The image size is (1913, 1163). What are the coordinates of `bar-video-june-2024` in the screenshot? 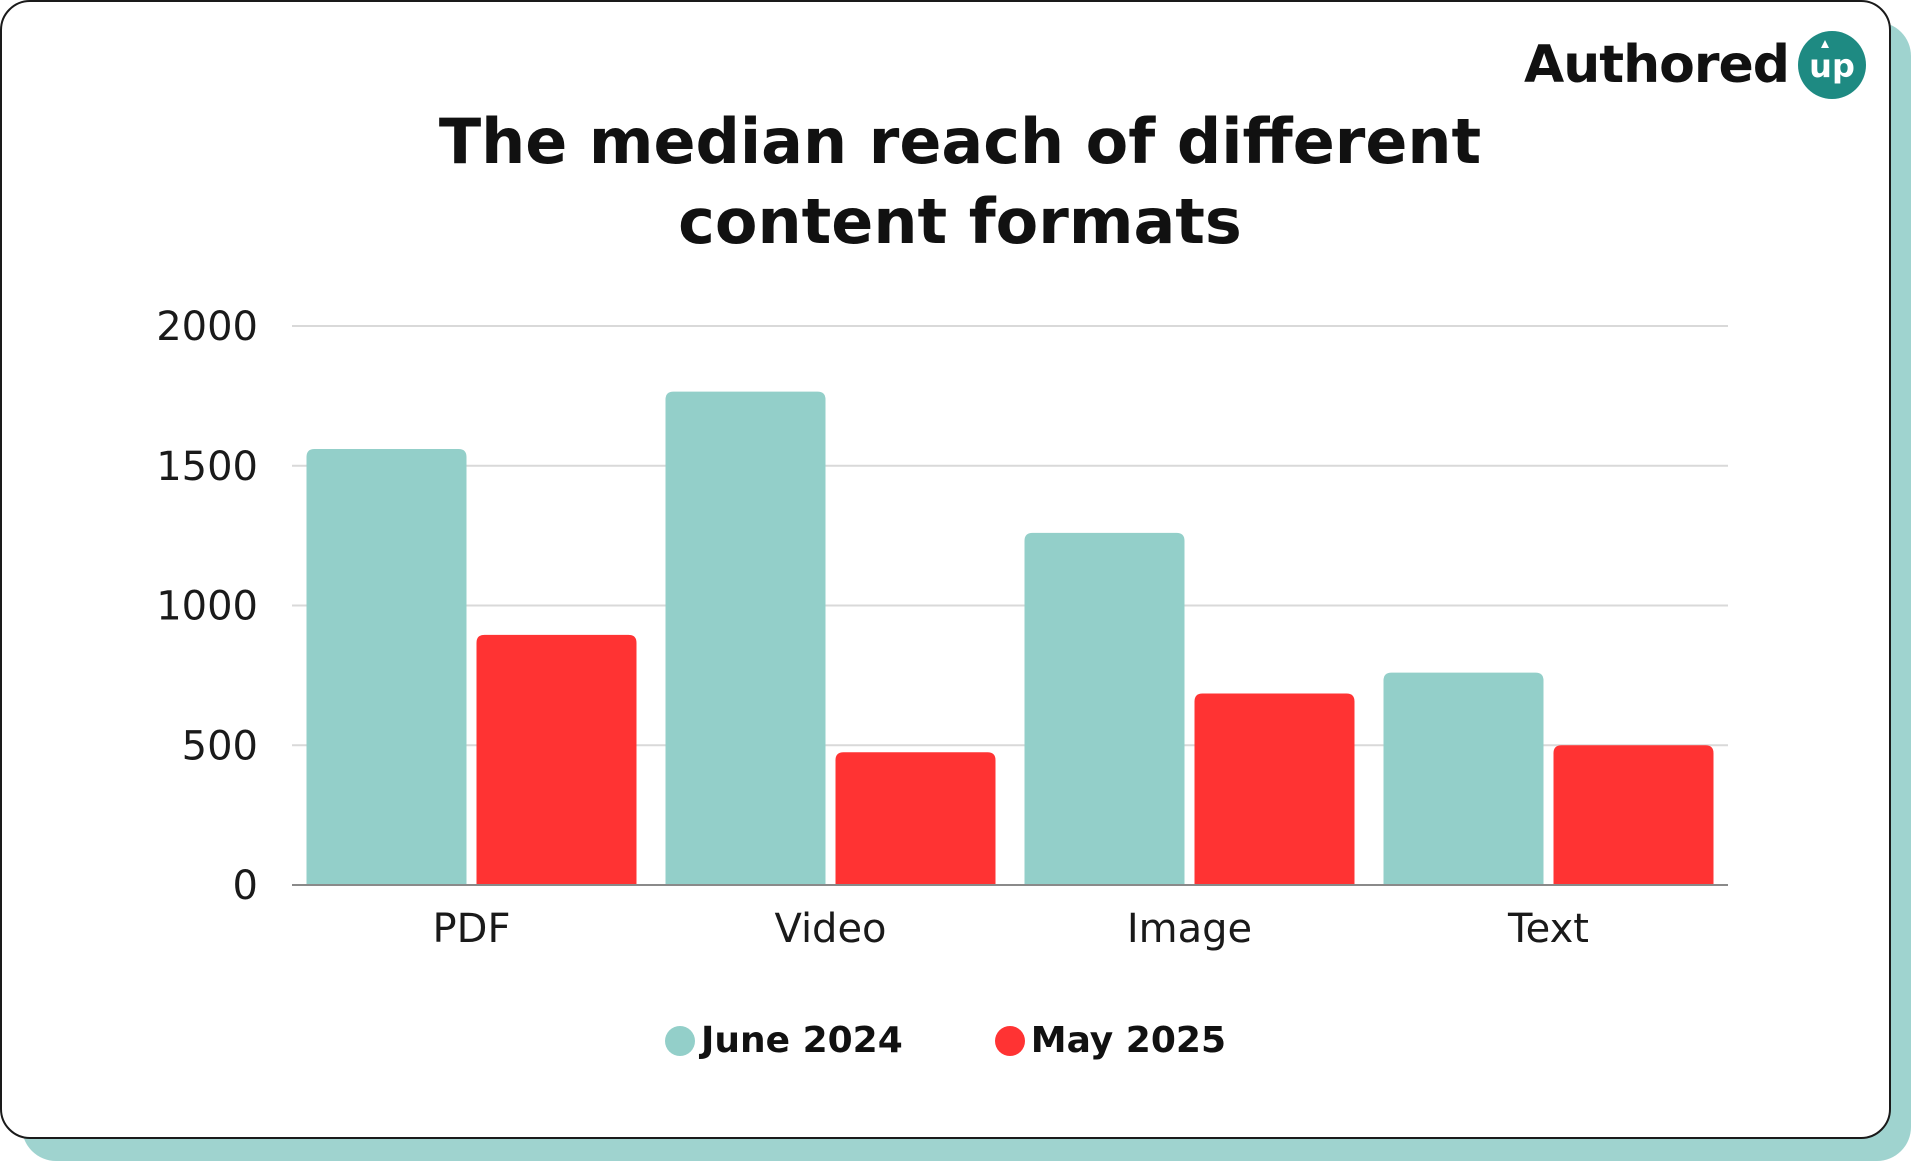 It's located at (745, 638).